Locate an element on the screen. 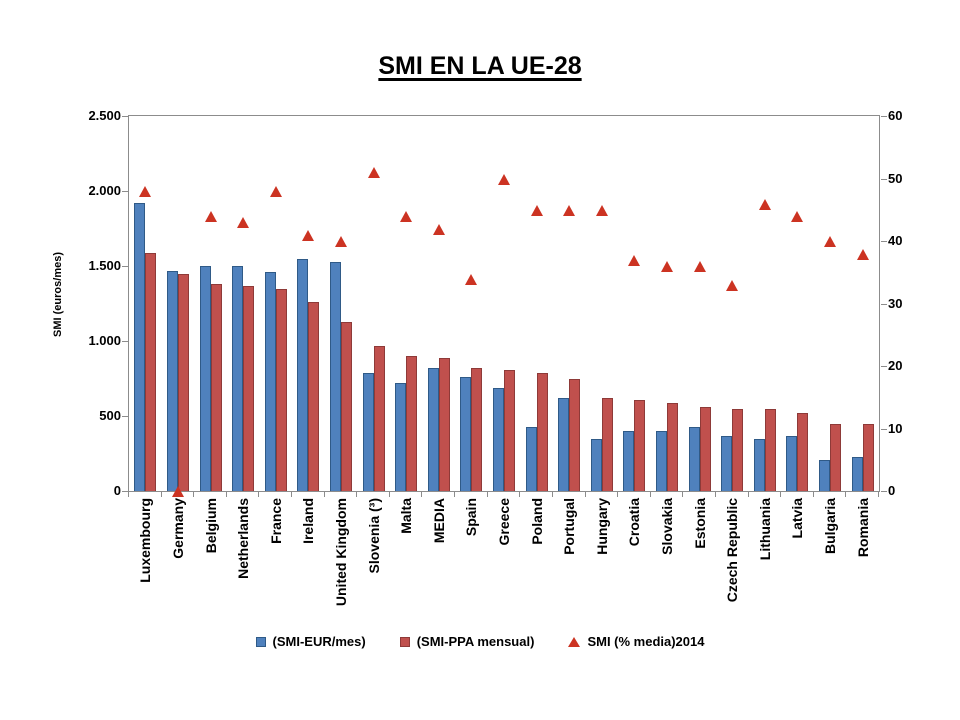  category-label: Czech Republic is located at coordinates (732, 550).